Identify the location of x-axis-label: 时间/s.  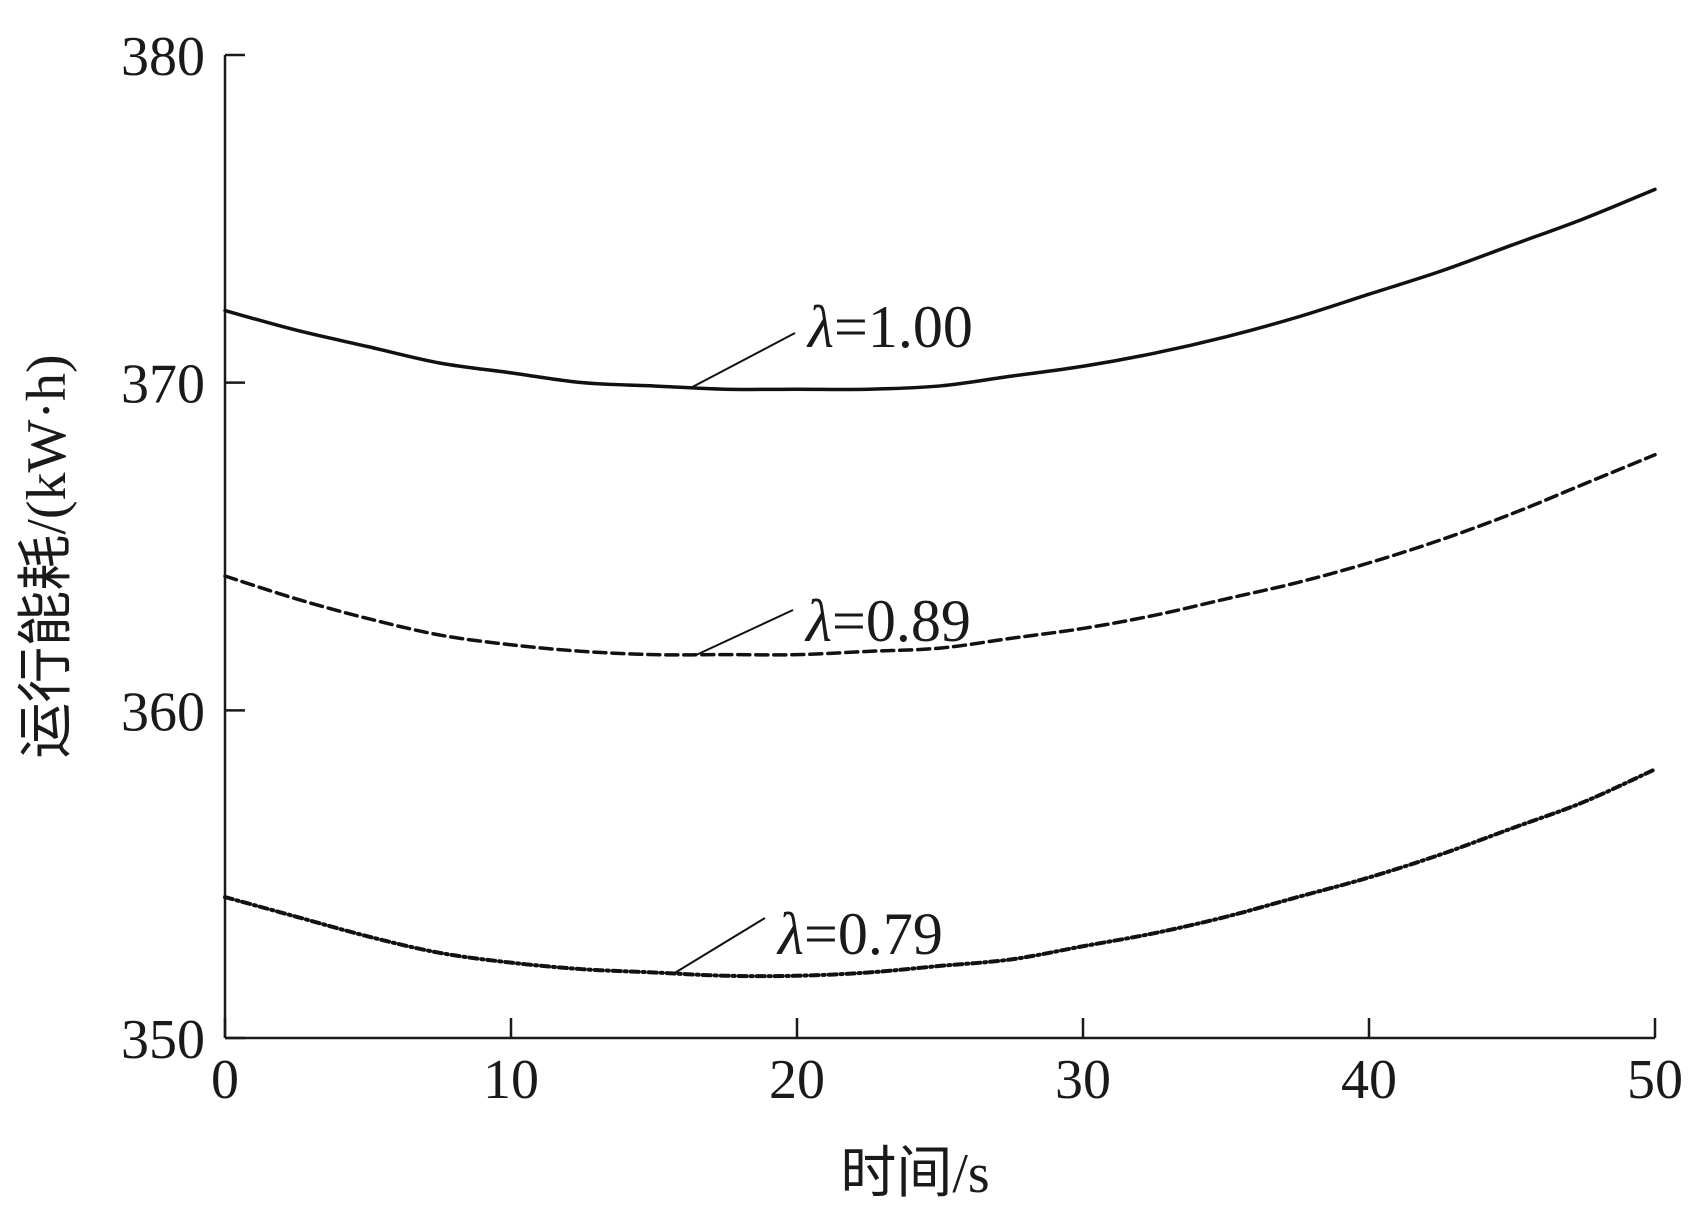
(914, 1174).